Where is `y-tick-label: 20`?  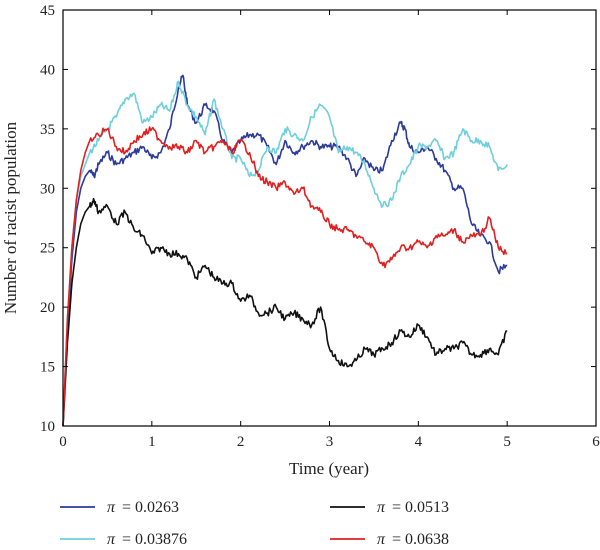
y-tick-label: 20 is located at coordinates (47, 308).